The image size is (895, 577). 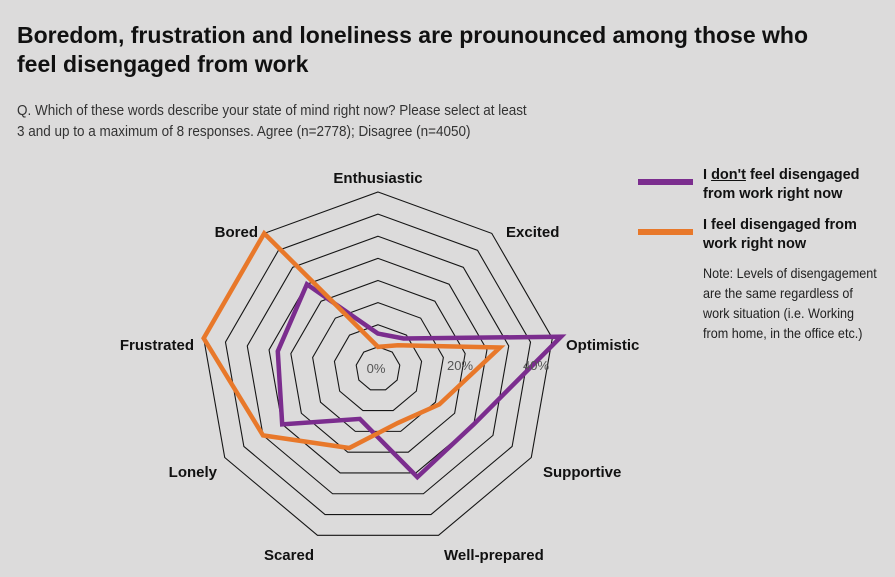 What do you see at coordinates (665, 182) in the screenshot?
I see `legend-swatch-not-disengaged` at bounding box center [665, 182].